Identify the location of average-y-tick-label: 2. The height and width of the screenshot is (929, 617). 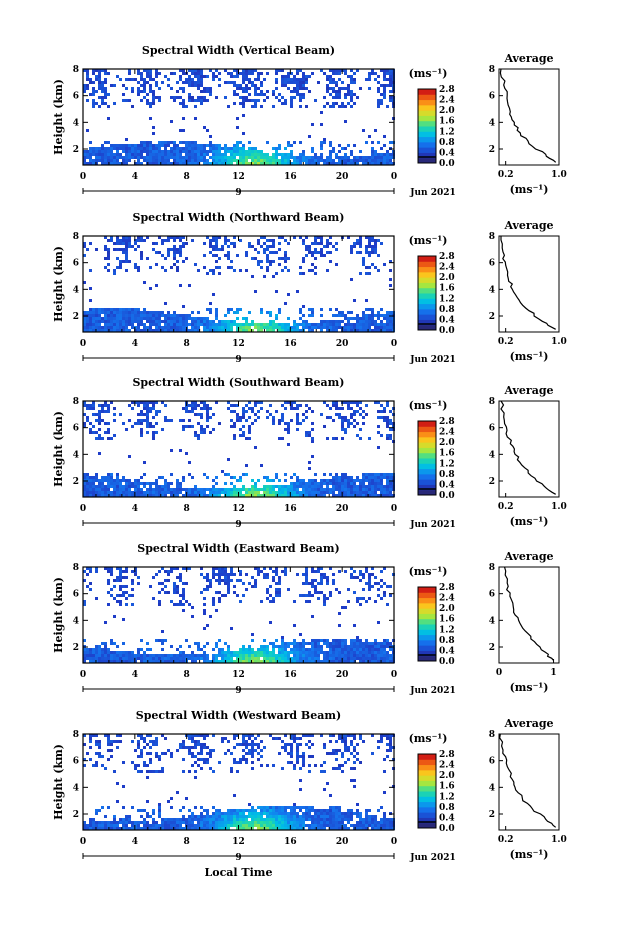
(492, 317).